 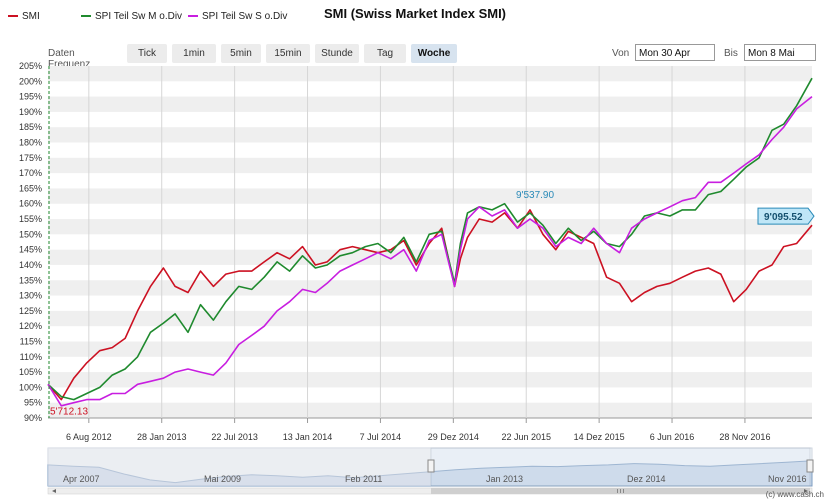 I want to click on legend-label-smi: SMI, so click(x=31, y=16).